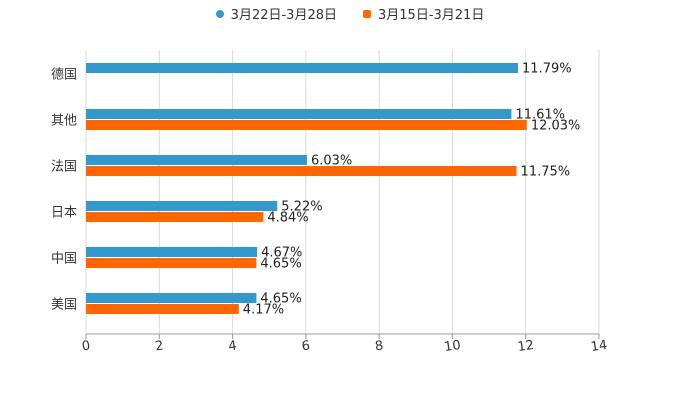 Image resolution: width=700 pixels, height=400 pixels. What do you see at coordinates (540, 115) in the screenshot?
I see `data-label-series-1-1: 11.61%` at bounding box center [540, 115].